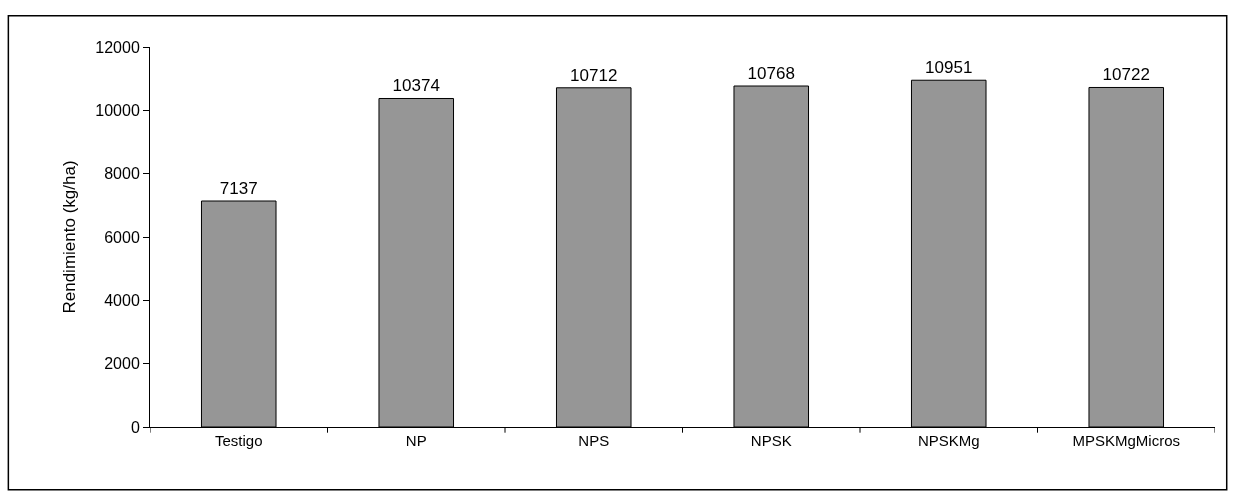 This screenshot has width=1236, height=492. Describe the element at coordinates (122, 300) in the screenshot. I see `y-tick-label: 4000` at that location.